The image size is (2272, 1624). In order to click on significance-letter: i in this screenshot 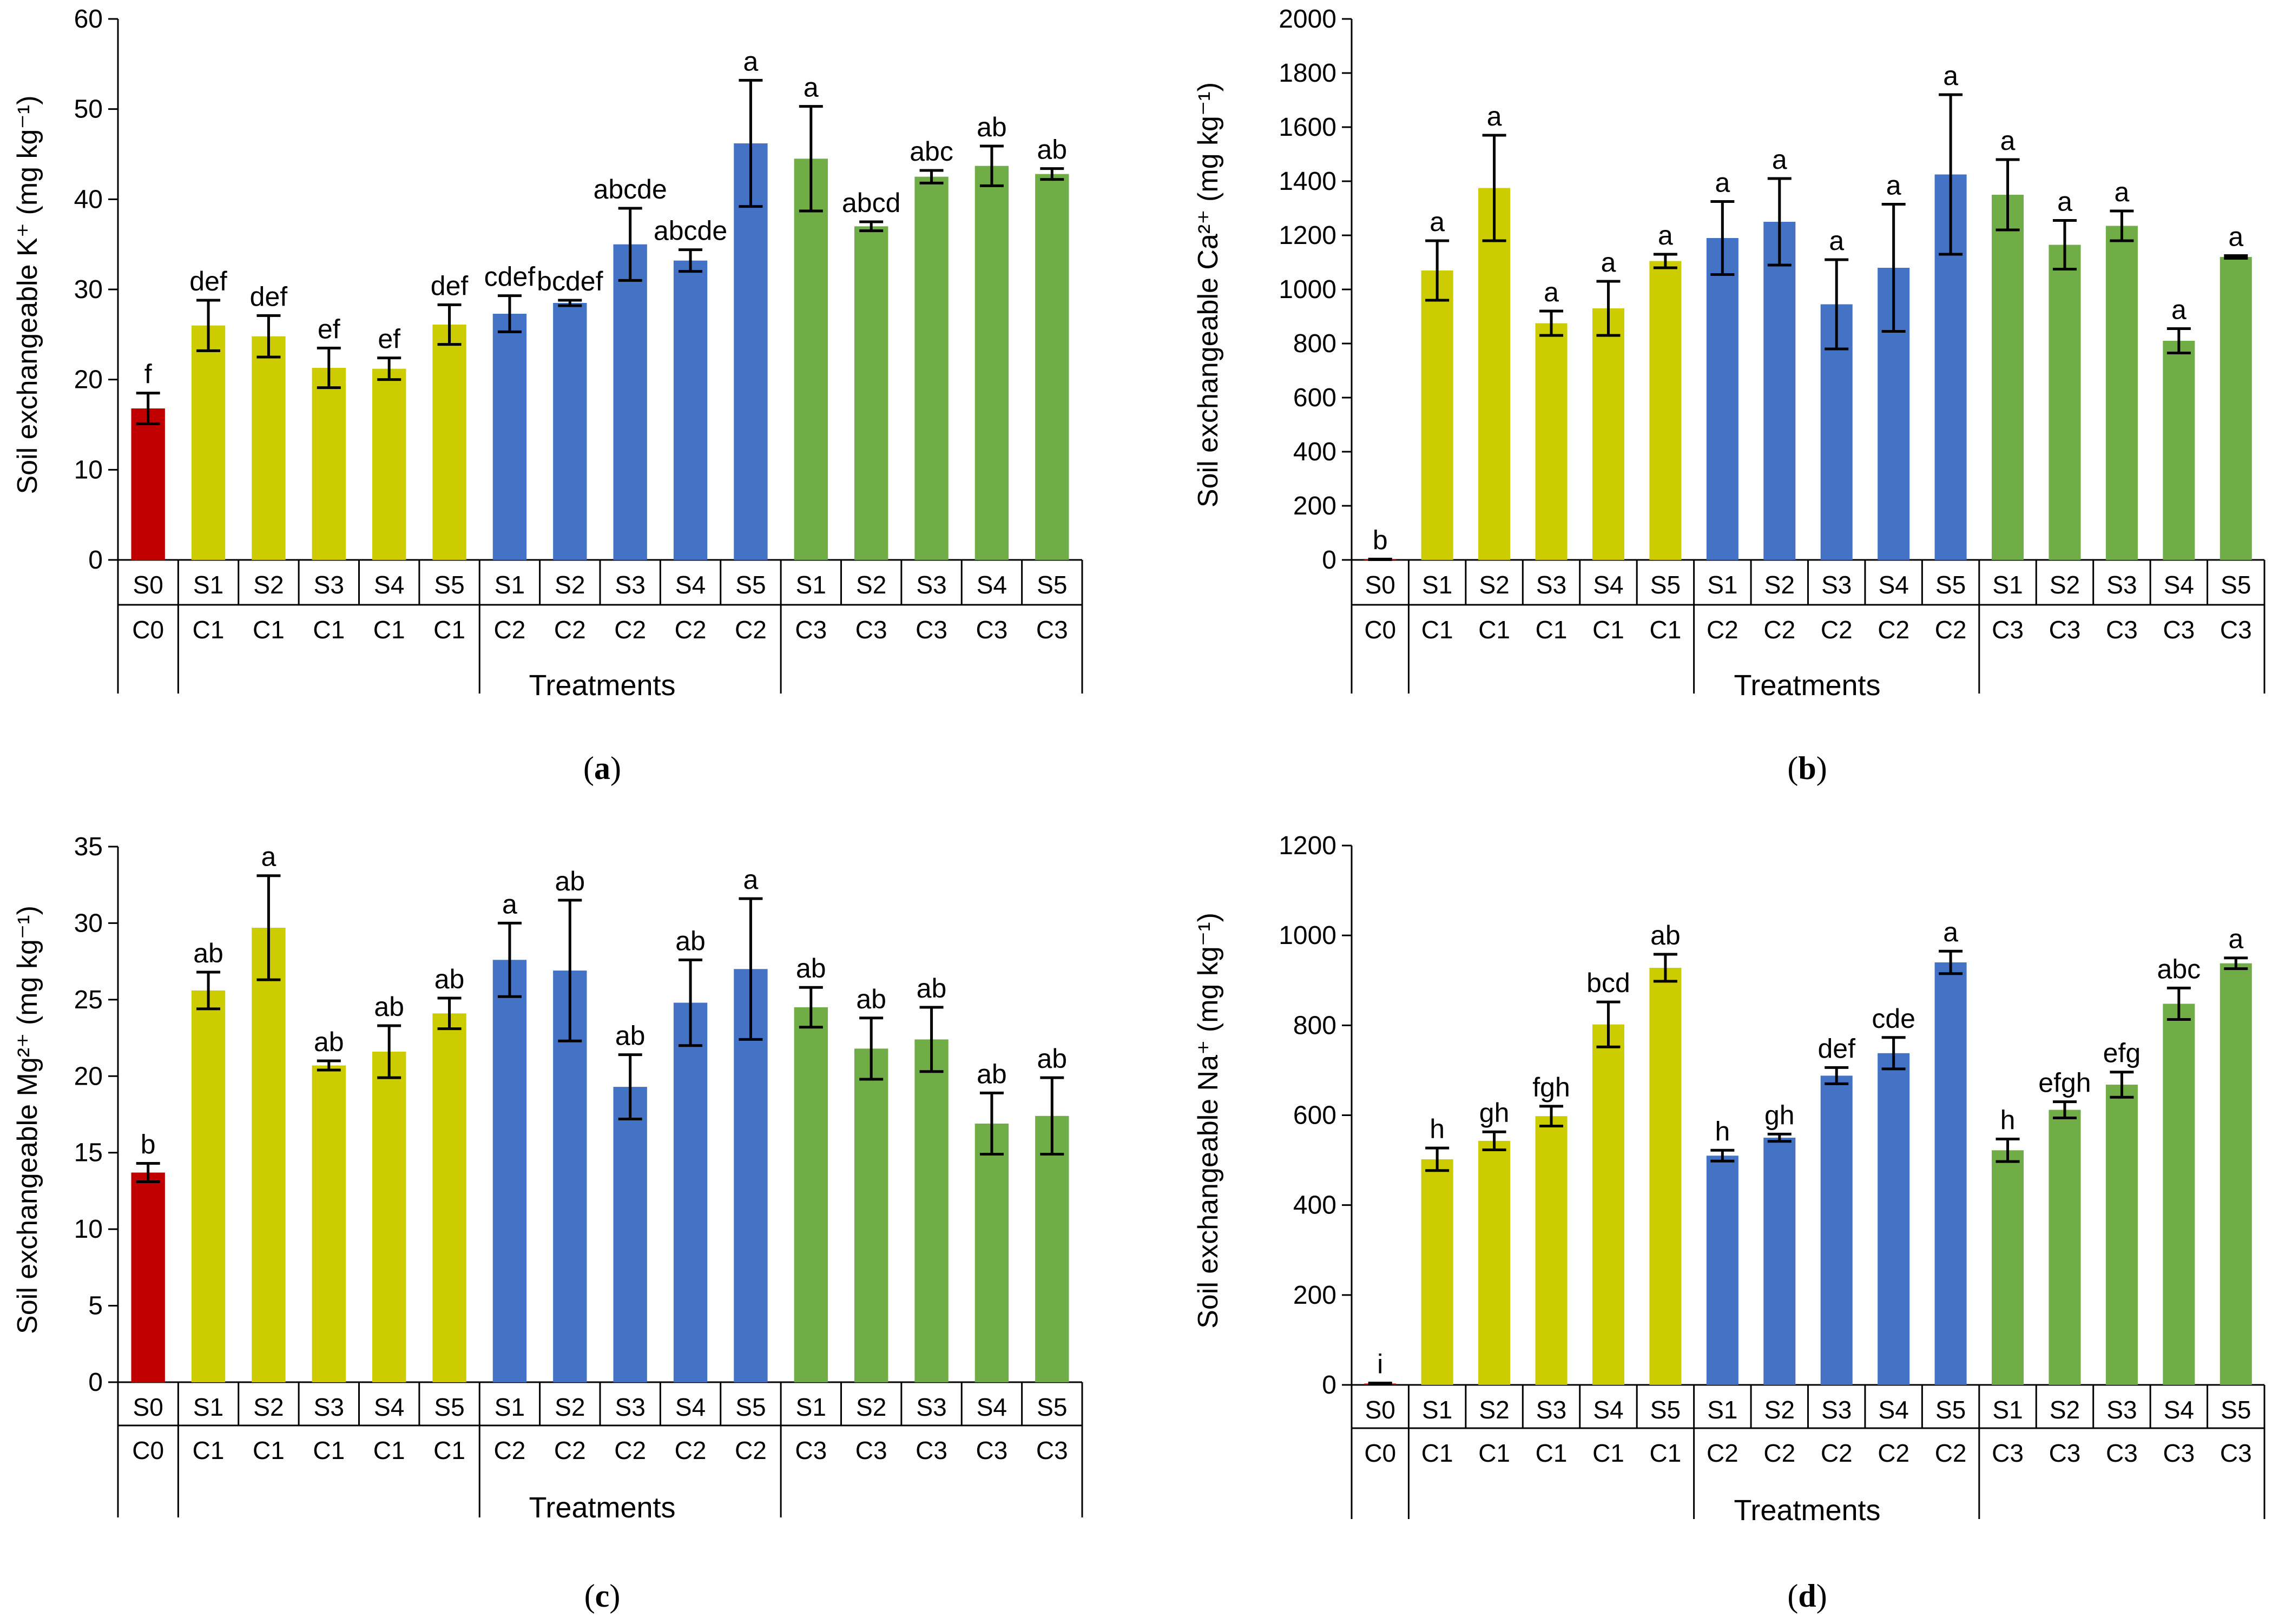, I will do `click(1380, 1364)`.